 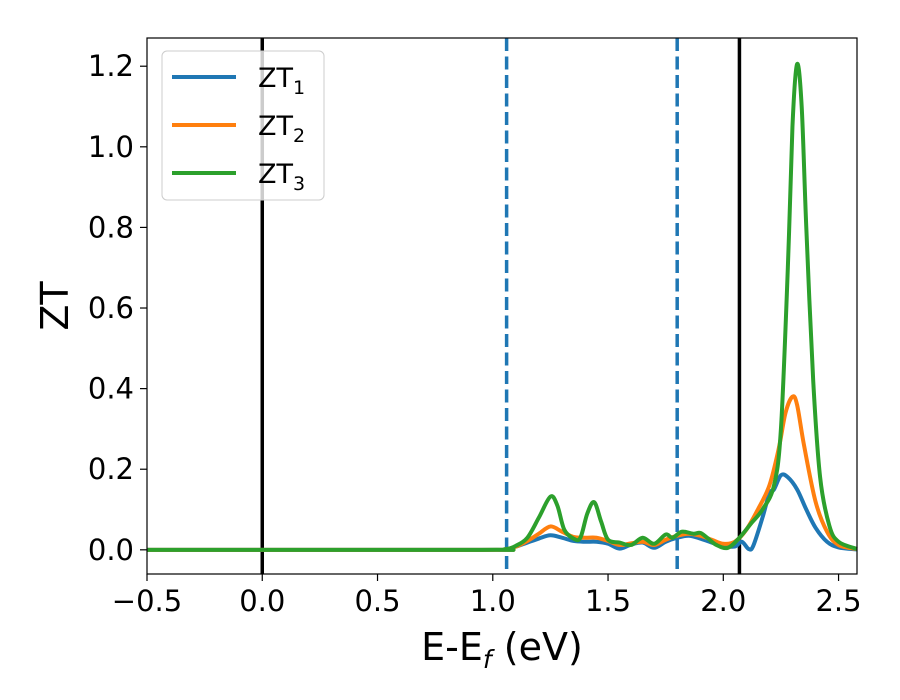 What do you see at coordinates (723, 601) in the screenshot?
I see `x-tick-label: 2.0` at bounding box center [723, 601].